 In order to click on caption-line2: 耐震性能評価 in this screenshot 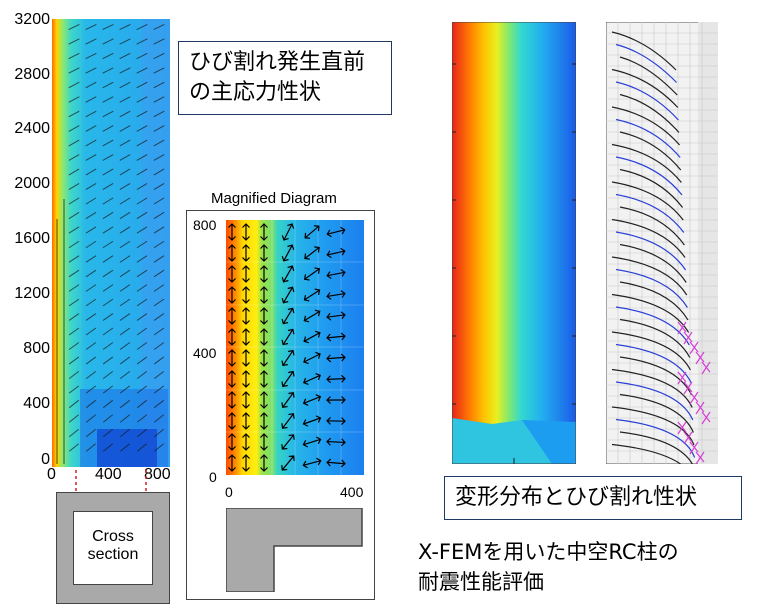, I will do `click(481, 582)`.